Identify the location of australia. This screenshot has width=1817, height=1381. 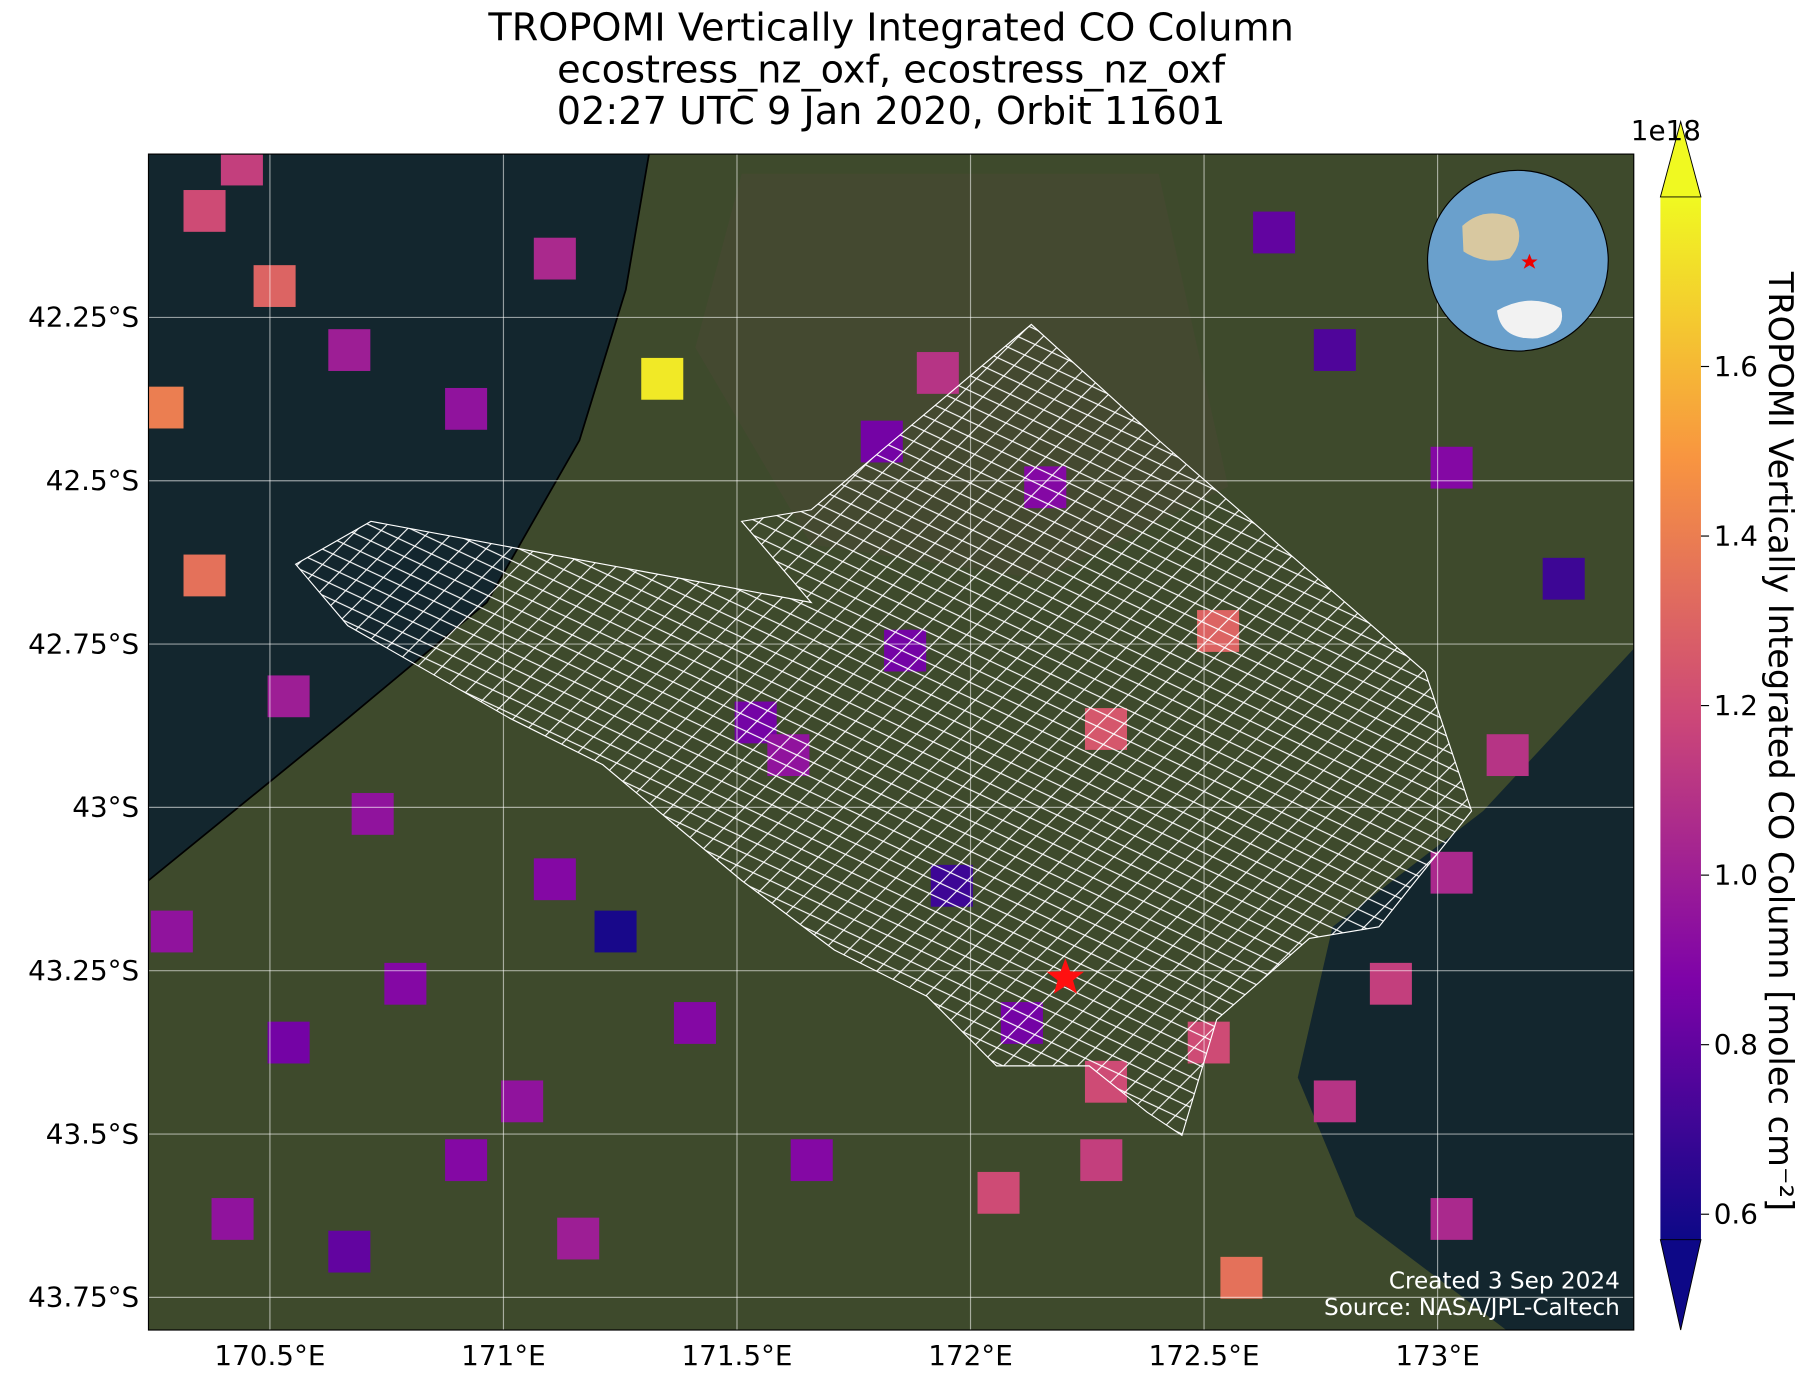
(1491, 237).